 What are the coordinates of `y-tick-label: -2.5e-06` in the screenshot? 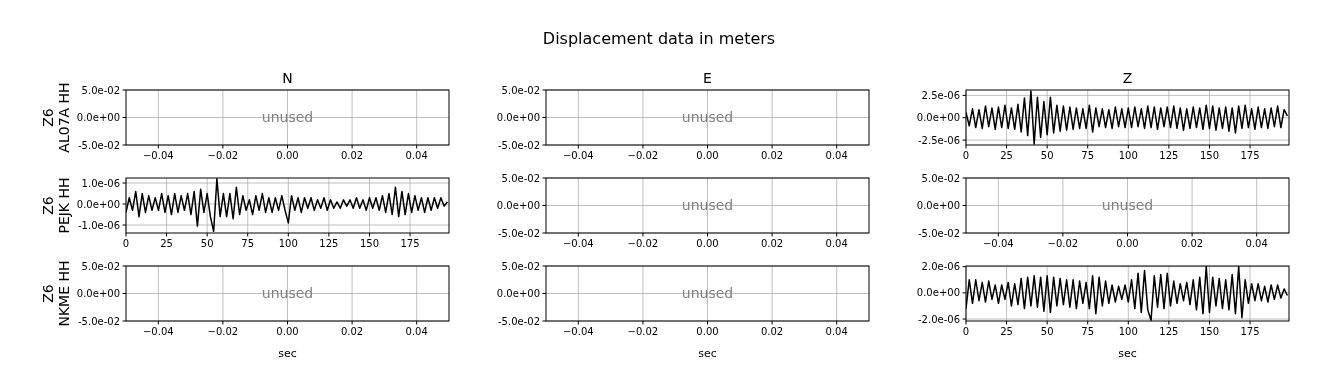 It's located at (939, 140).